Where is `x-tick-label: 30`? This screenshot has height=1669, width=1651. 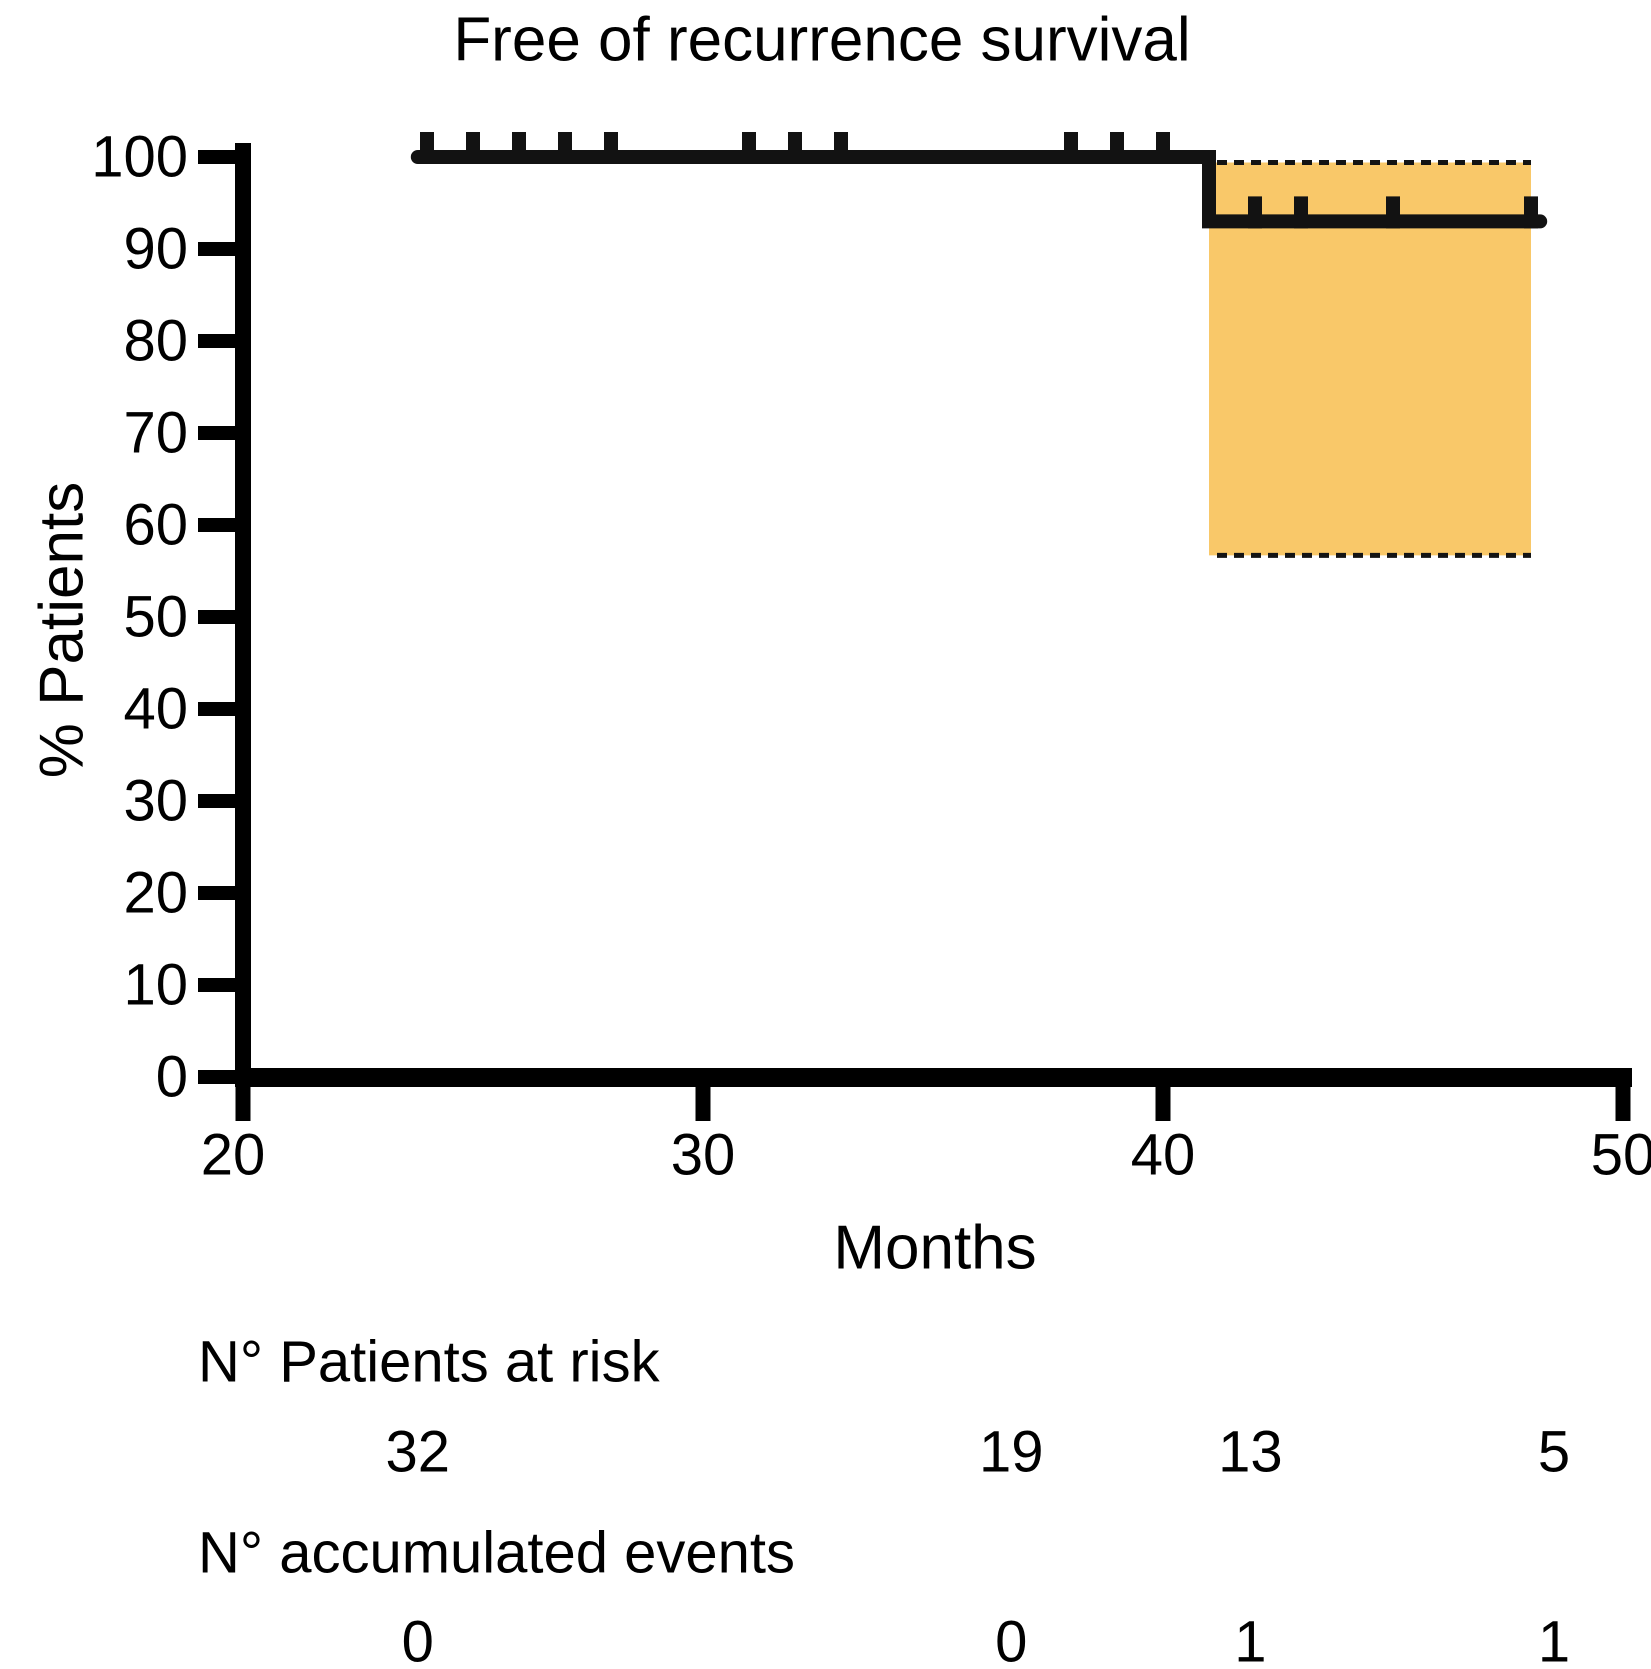 x-tick-label: 30 is located at coordinates (703, 1155).